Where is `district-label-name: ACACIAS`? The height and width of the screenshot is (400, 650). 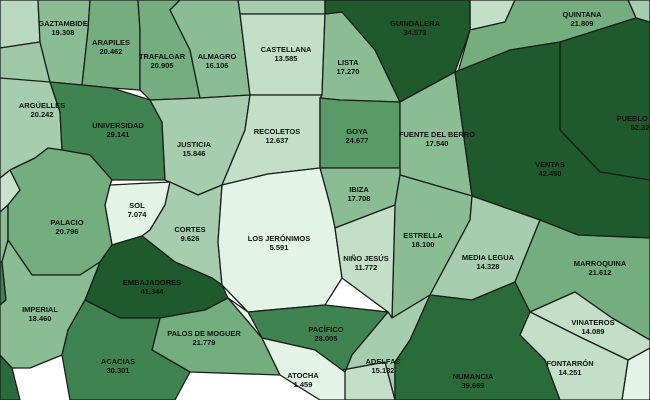
district-label-name: ACACIAS is located at coordinates (118, 361).